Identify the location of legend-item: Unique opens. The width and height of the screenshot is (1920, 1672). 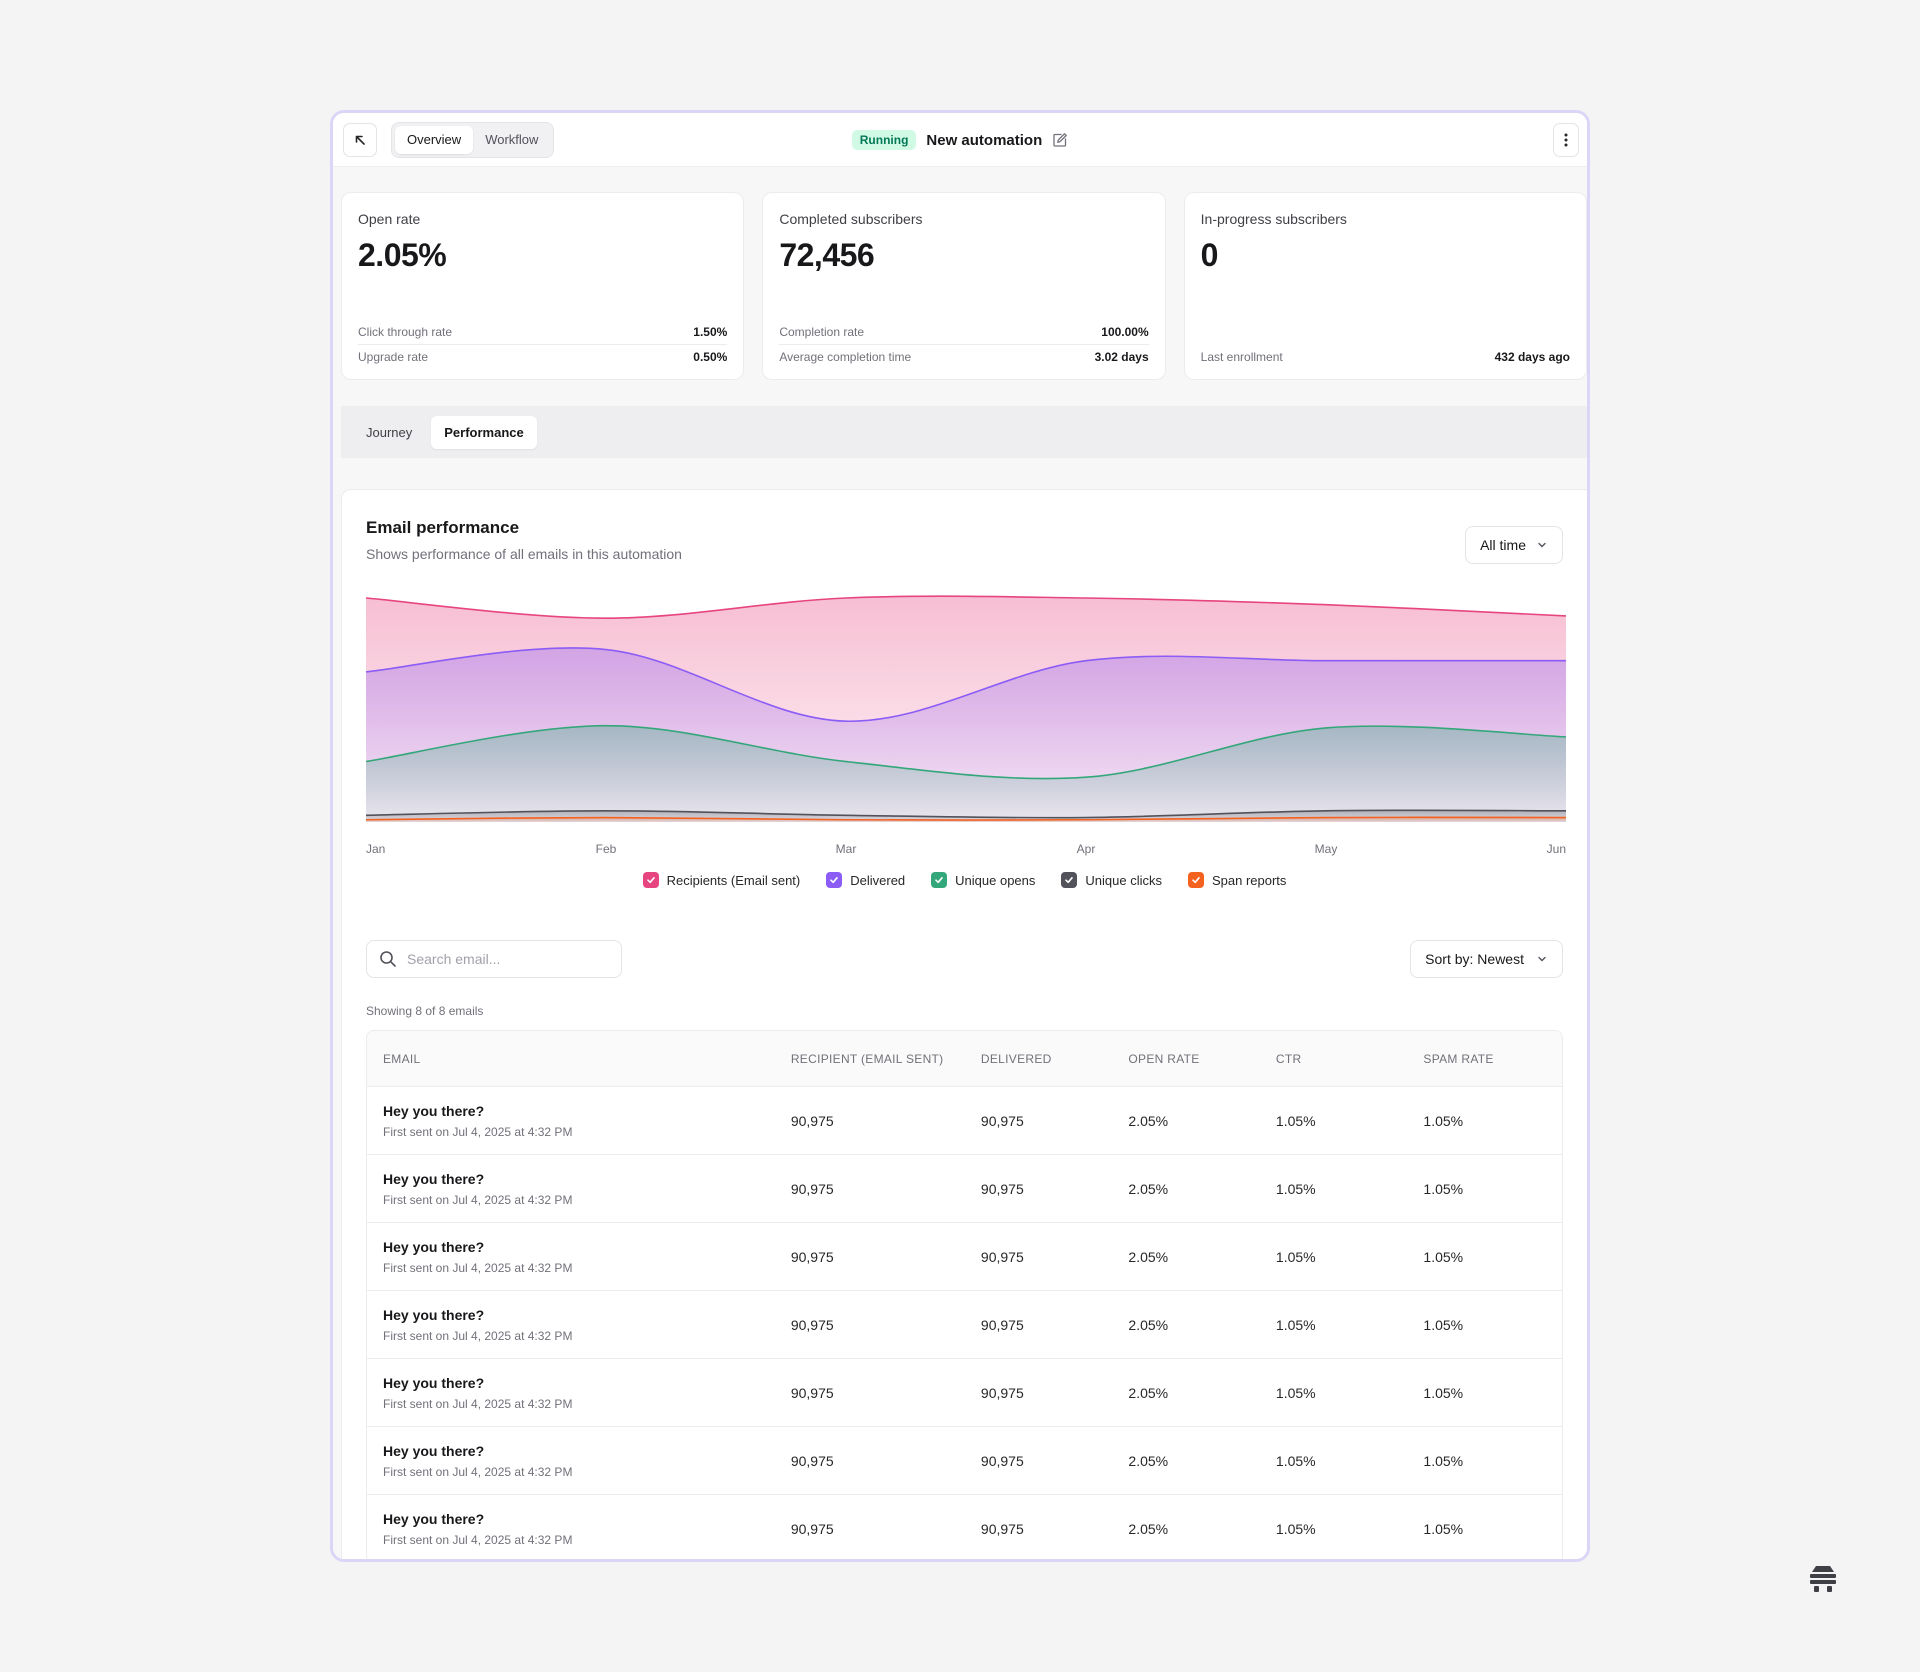
(983, 880).